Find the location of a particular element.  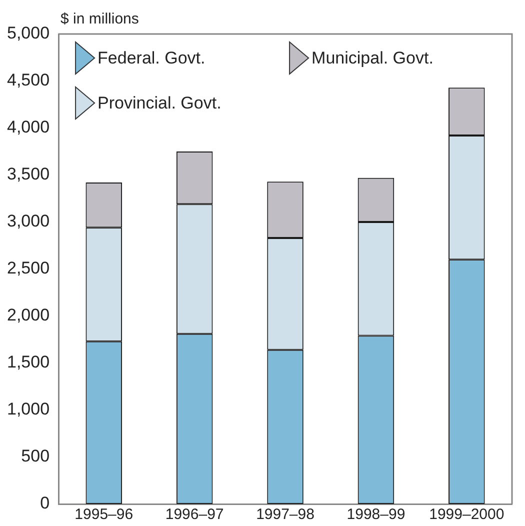

y-tick-label: 4,000 is located at coordinates (28, 127).